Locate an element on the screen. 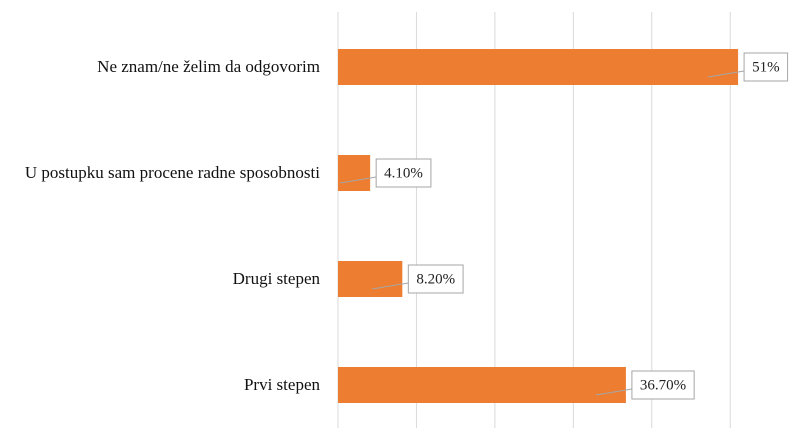 This screenshot has height=430, width=796. data-label: 4.10% is located at coordinates (403, 173).